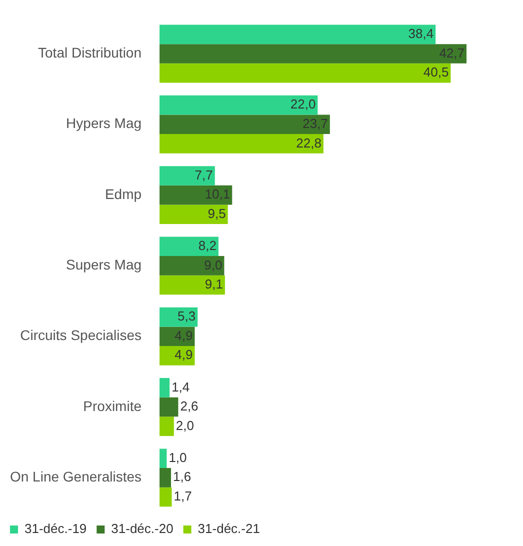 This screenshot has height=546, width=523. What do you see at coordinates (315, 123) in the screenshot?
I see `data-label: 23,7` at bounding box center [315, 123].